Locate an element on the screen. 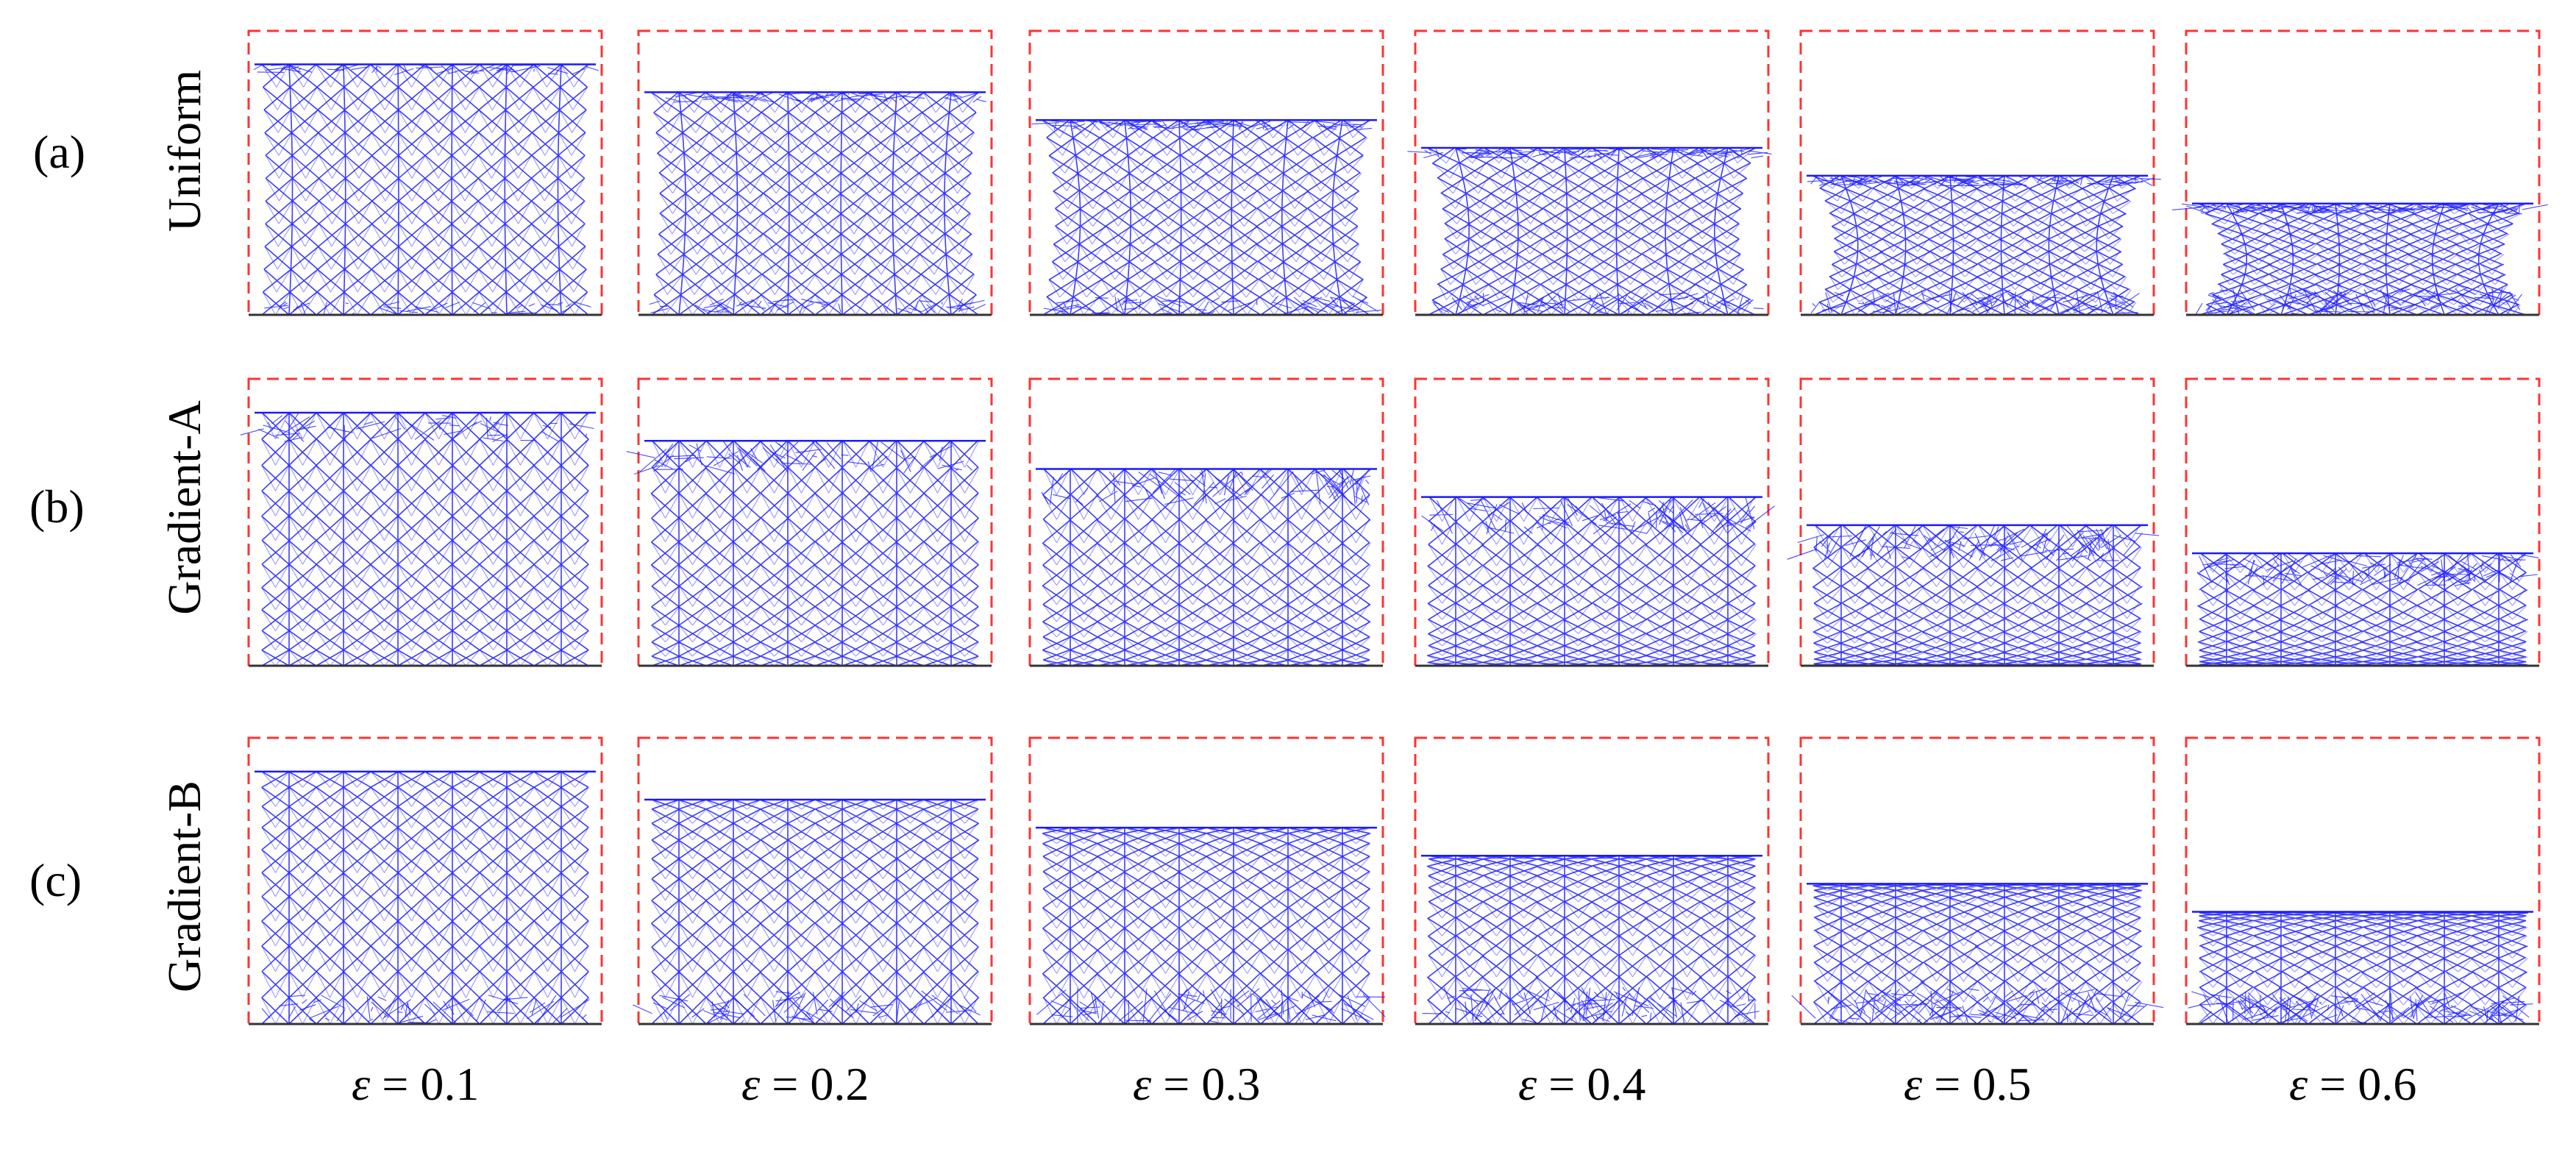 Image resolution: width=2576 pixels, height=1152 pixels. strain-value: = 0.2 is located at coordinates (814, 1084).